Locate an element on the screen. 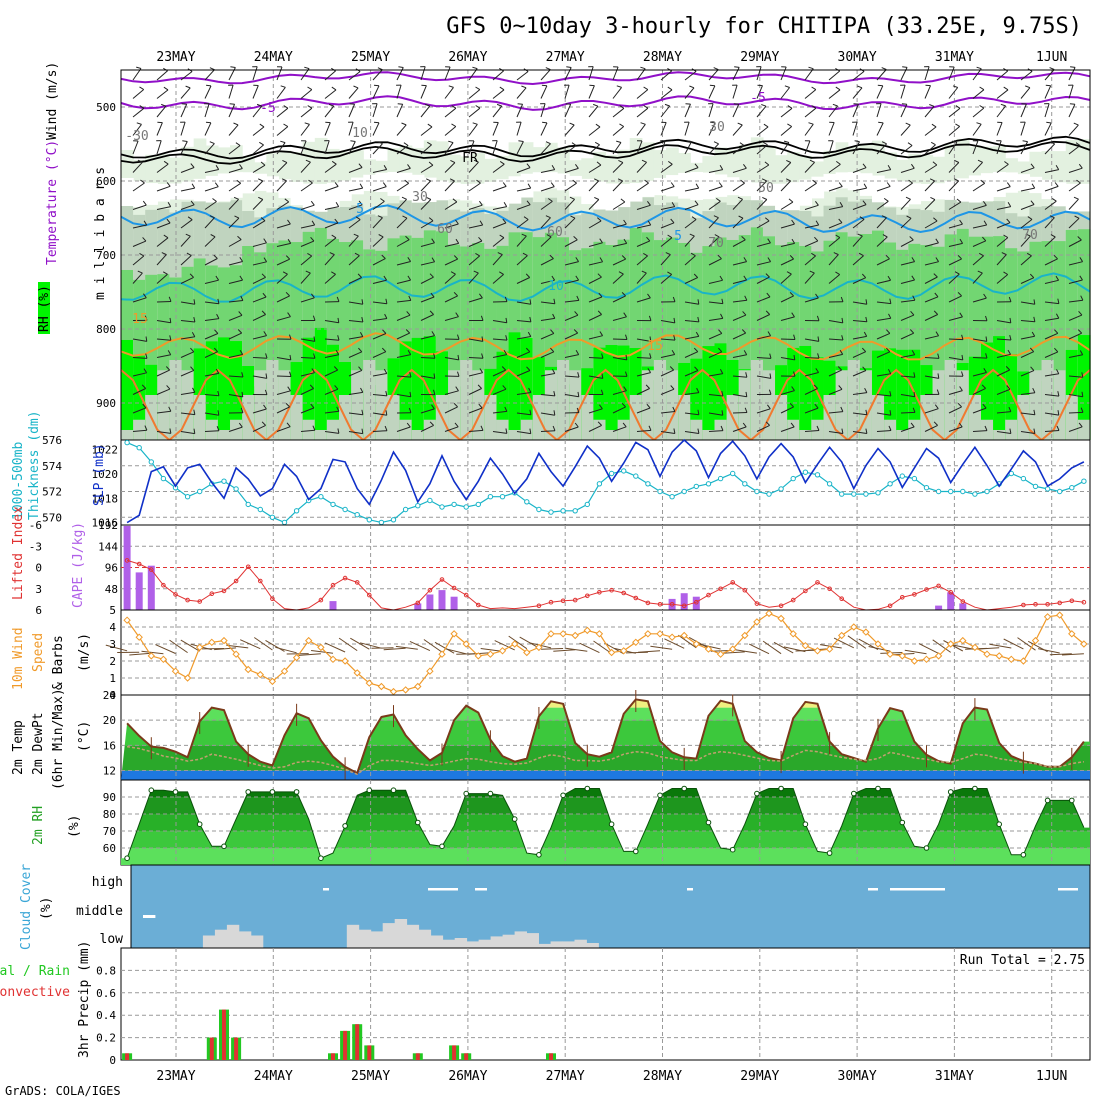 The image size is (1100, 1100). contour-minus5 is located at coordinates (605, 103).